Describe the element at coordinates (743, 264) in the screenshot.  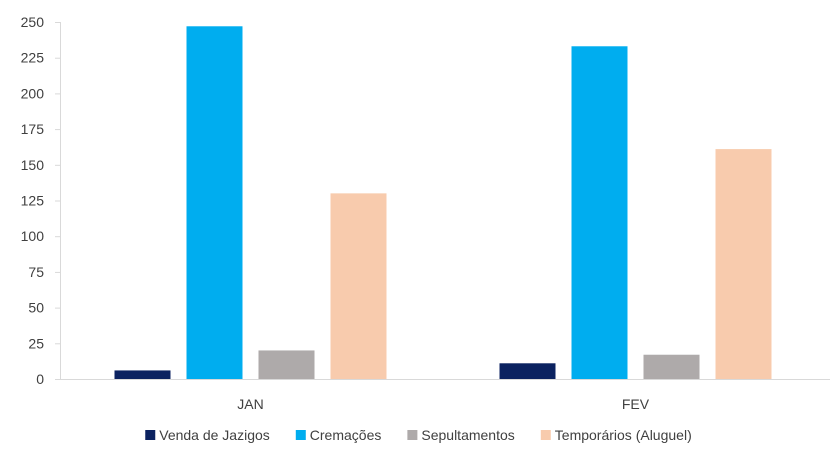
I see `bar-tempor-rios-aluguel-fev` at that location.